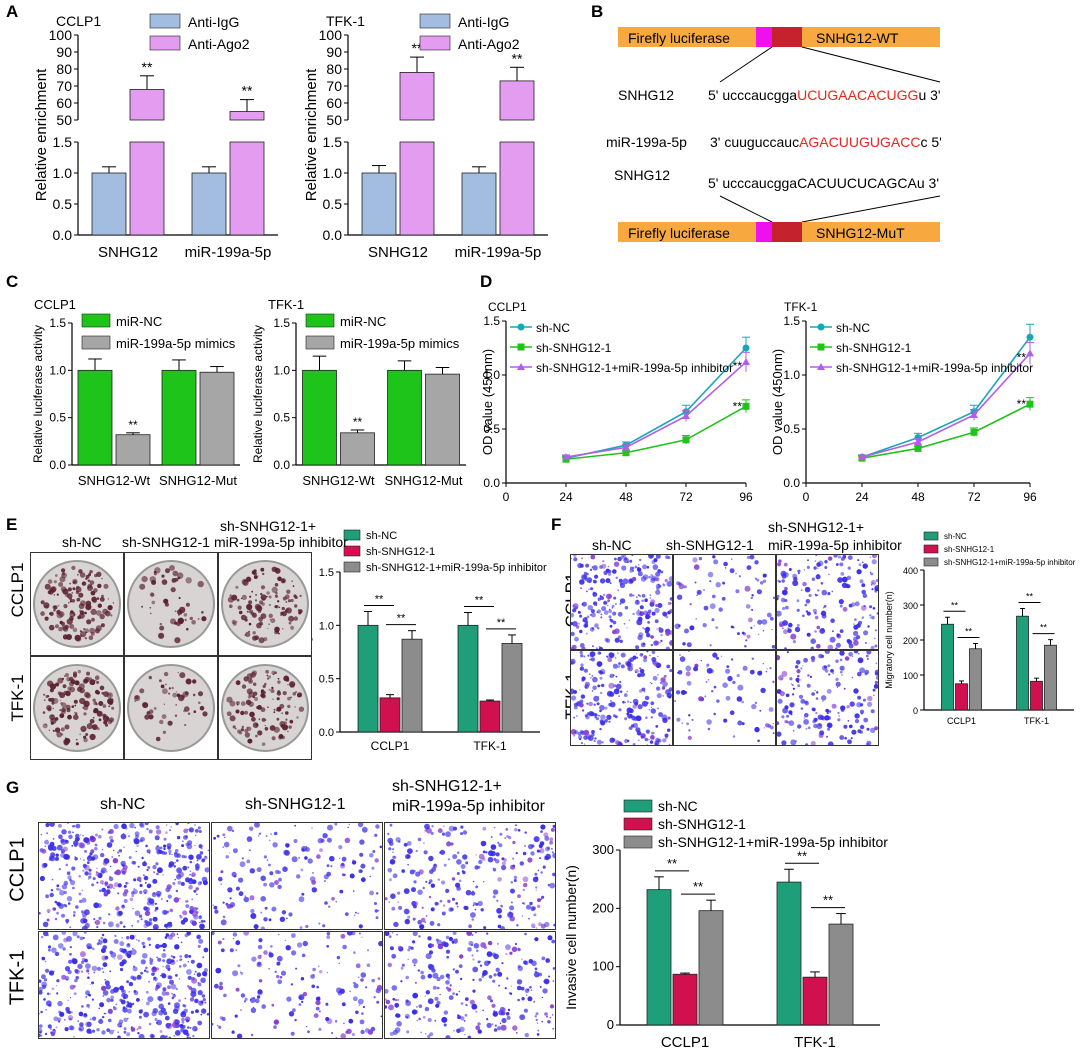 The image size is (1084, 1060). I want to click on g-col-label-shnc: sh-NC, so click(123, 804).